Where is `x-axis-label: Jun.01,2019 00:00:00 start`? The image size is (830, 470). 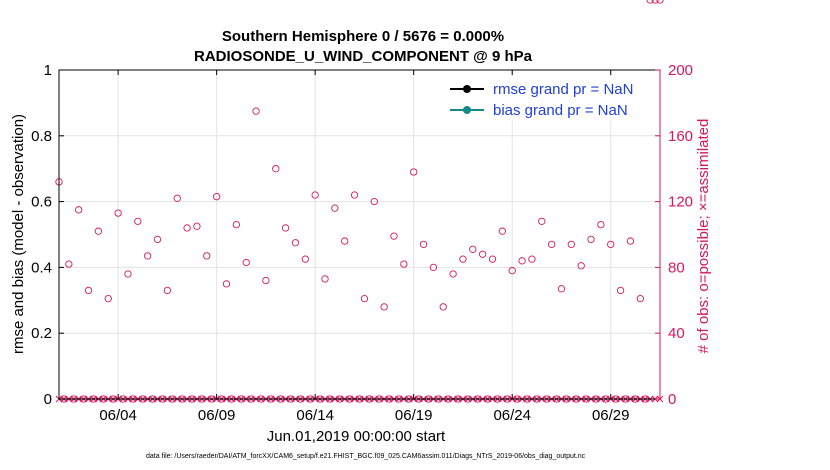 x-axis-label: Jun.01,2019 00:00:00 start is located at coordinates (356, 436).